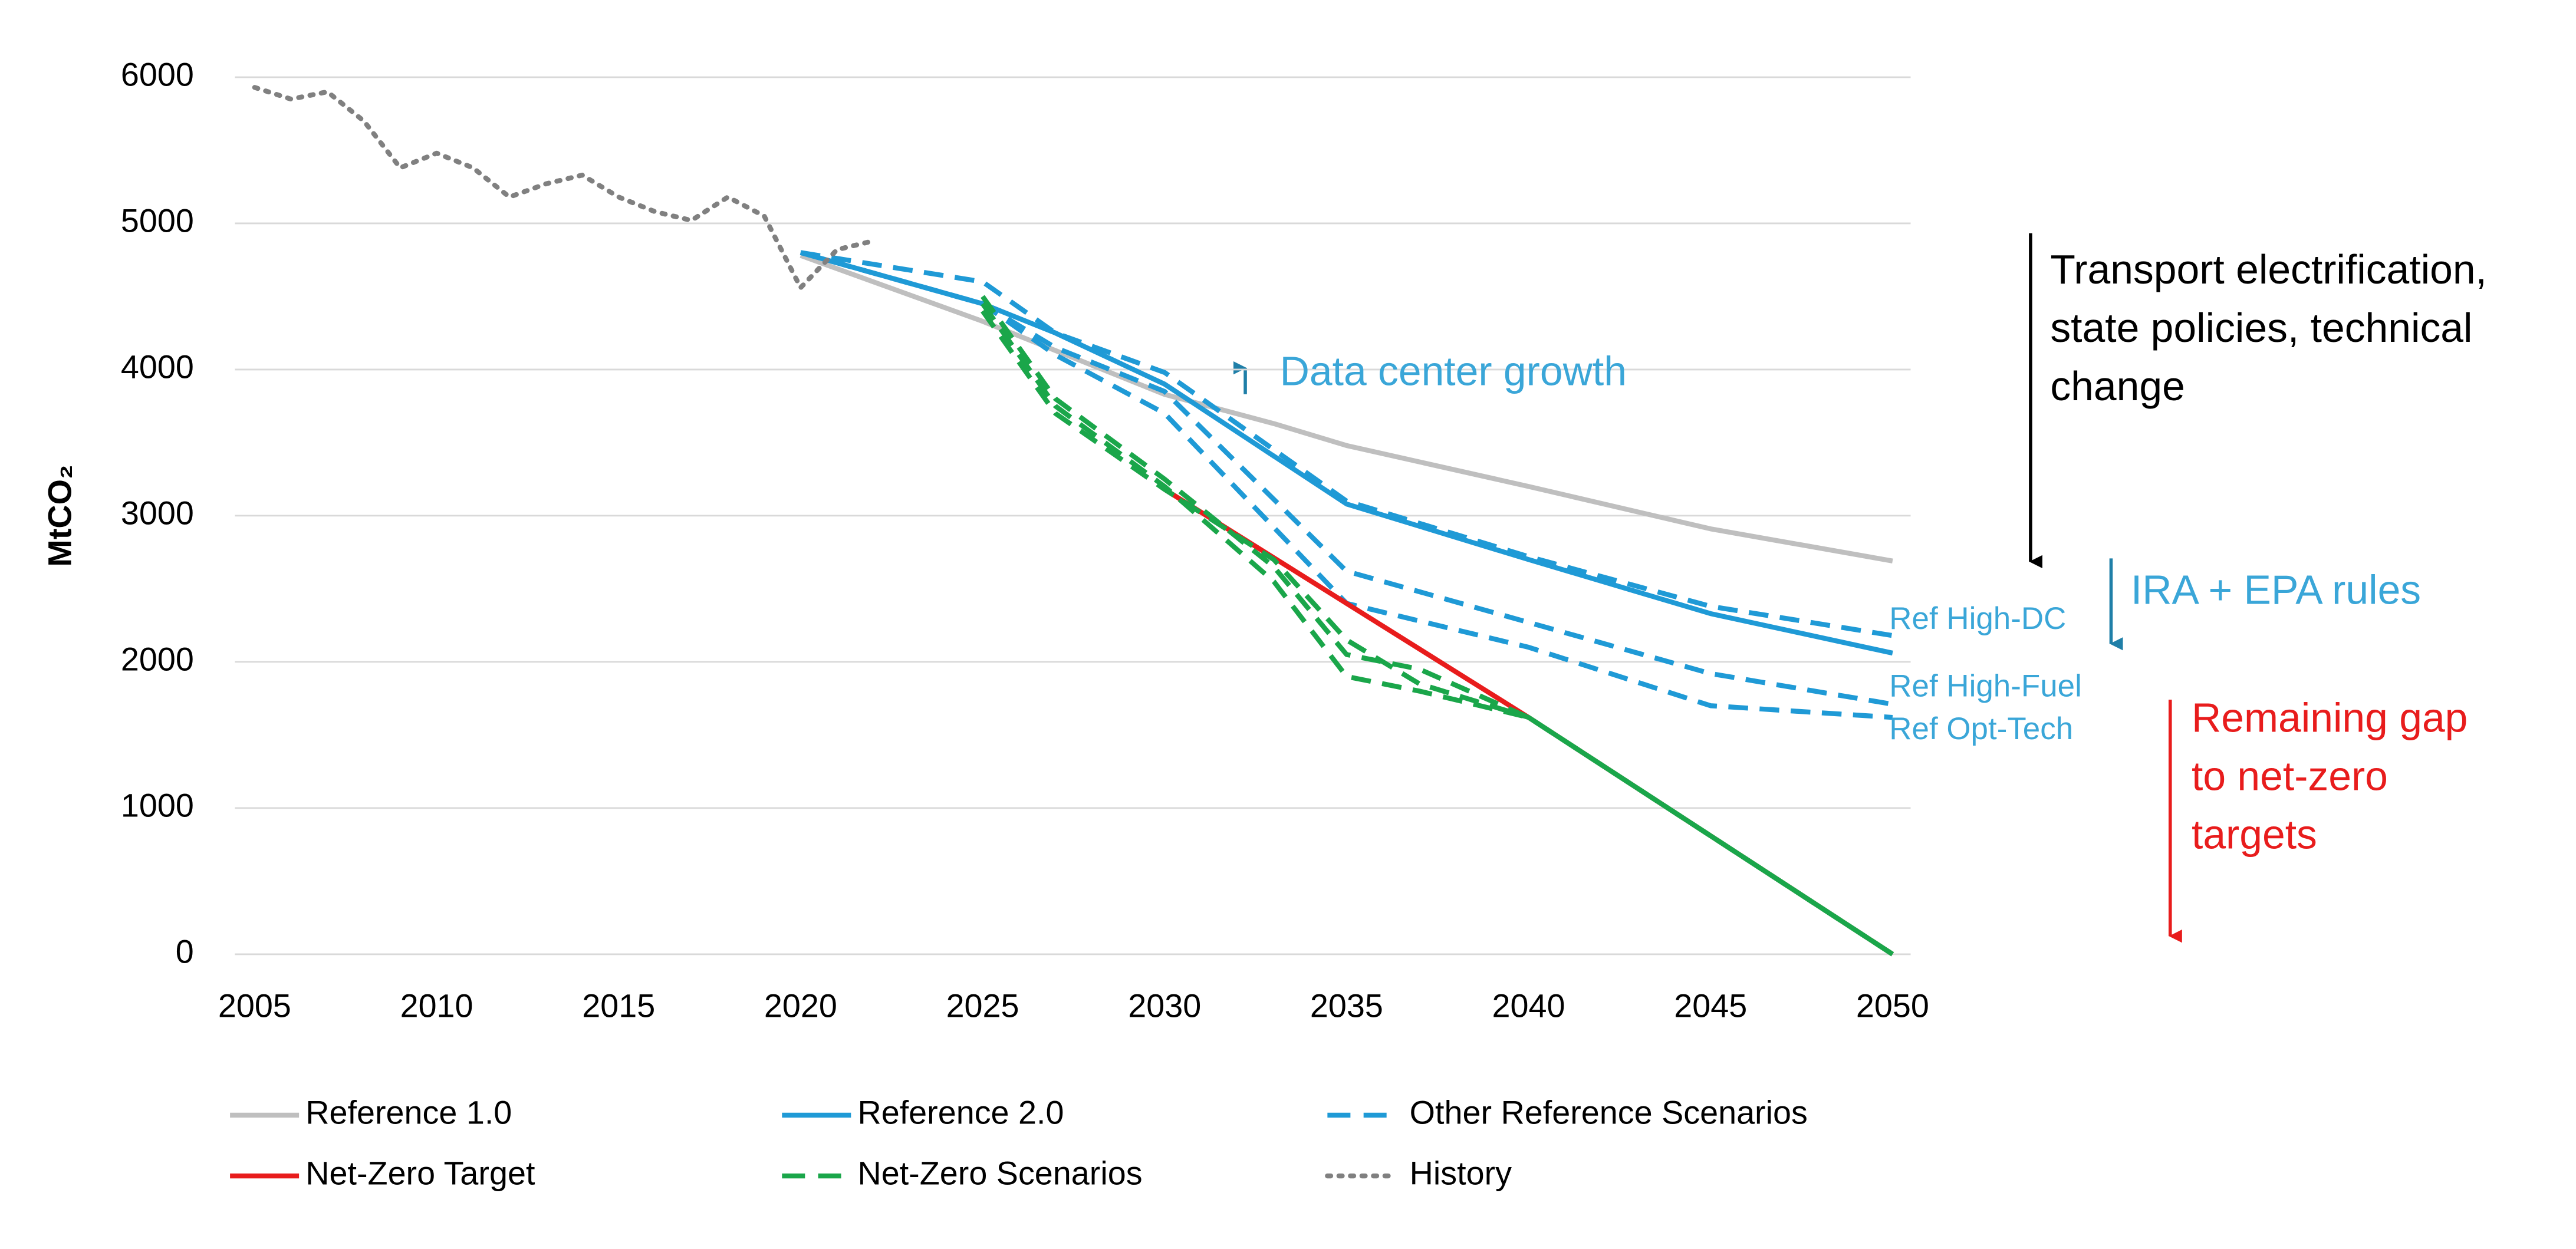 The height and width of the screenshot is (1249, 2576). What do you see at coordinates (1978, 618) in the screenshot?
I see `series-label: Ref High-DC` at bounding box center [1978, 618].